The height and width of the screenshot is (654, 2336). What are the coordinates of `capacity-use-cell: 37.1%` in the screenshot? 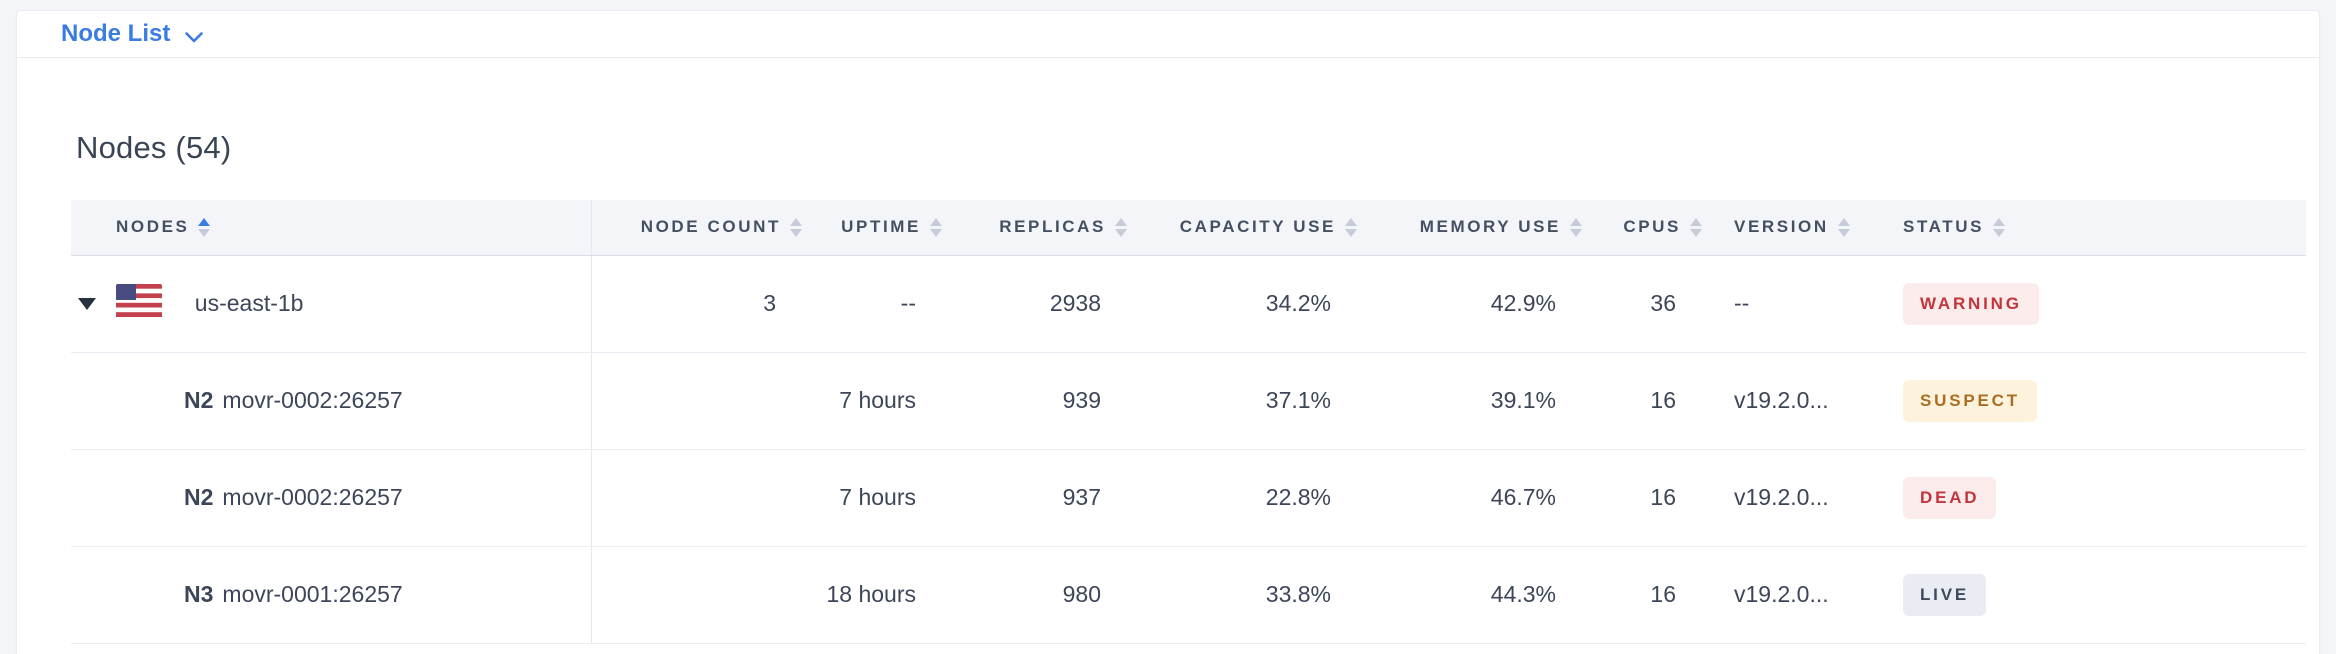 It's located at (1246, 401).